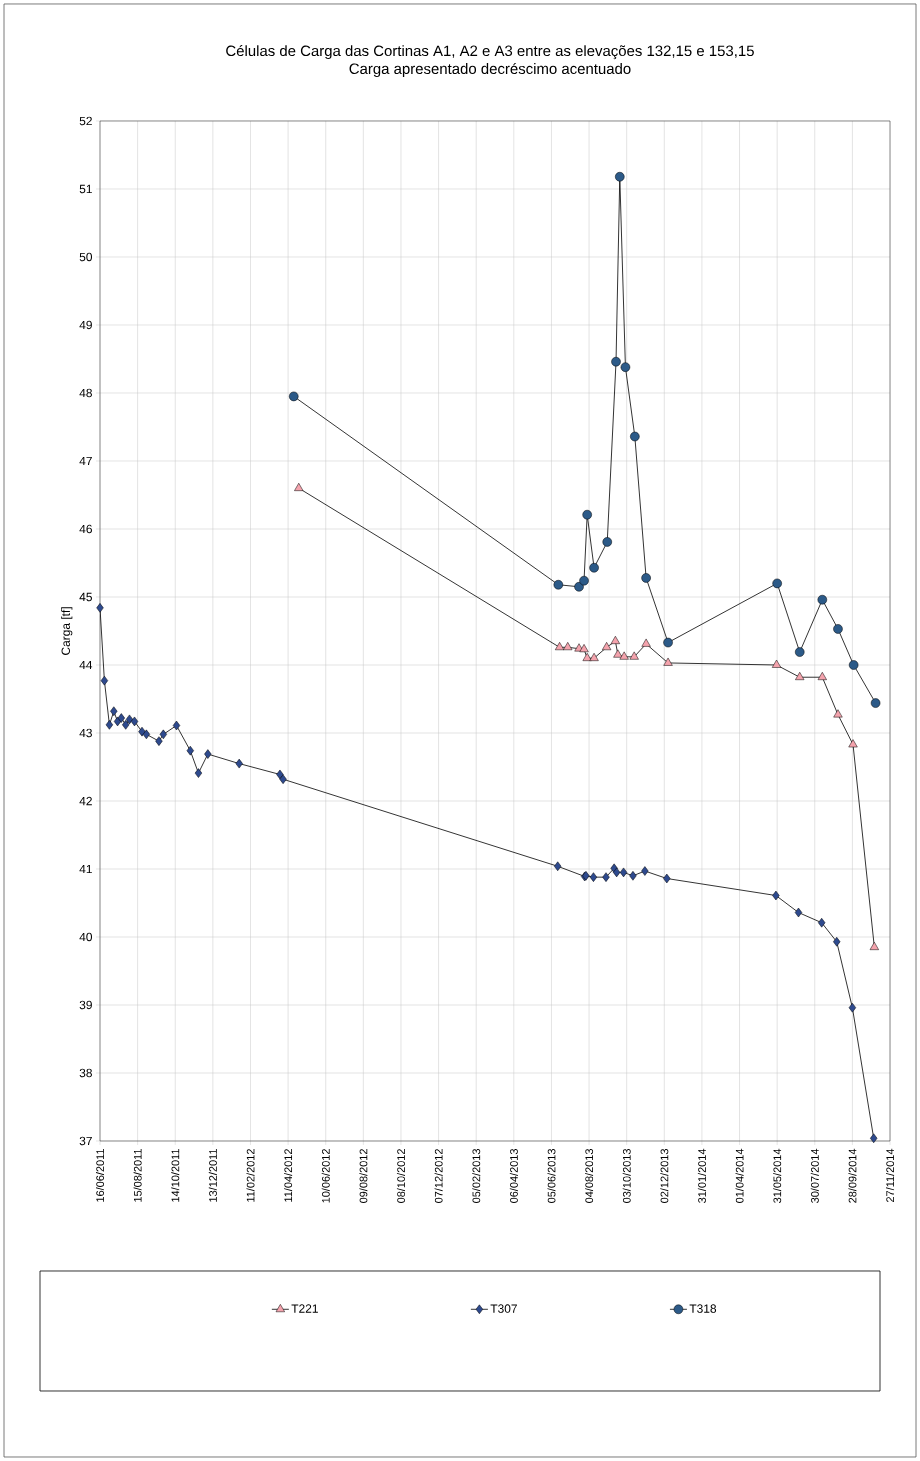 The image size is (920, 1461). I want to click on x-tick-label: 15/08/2011, so click(137, 1175).